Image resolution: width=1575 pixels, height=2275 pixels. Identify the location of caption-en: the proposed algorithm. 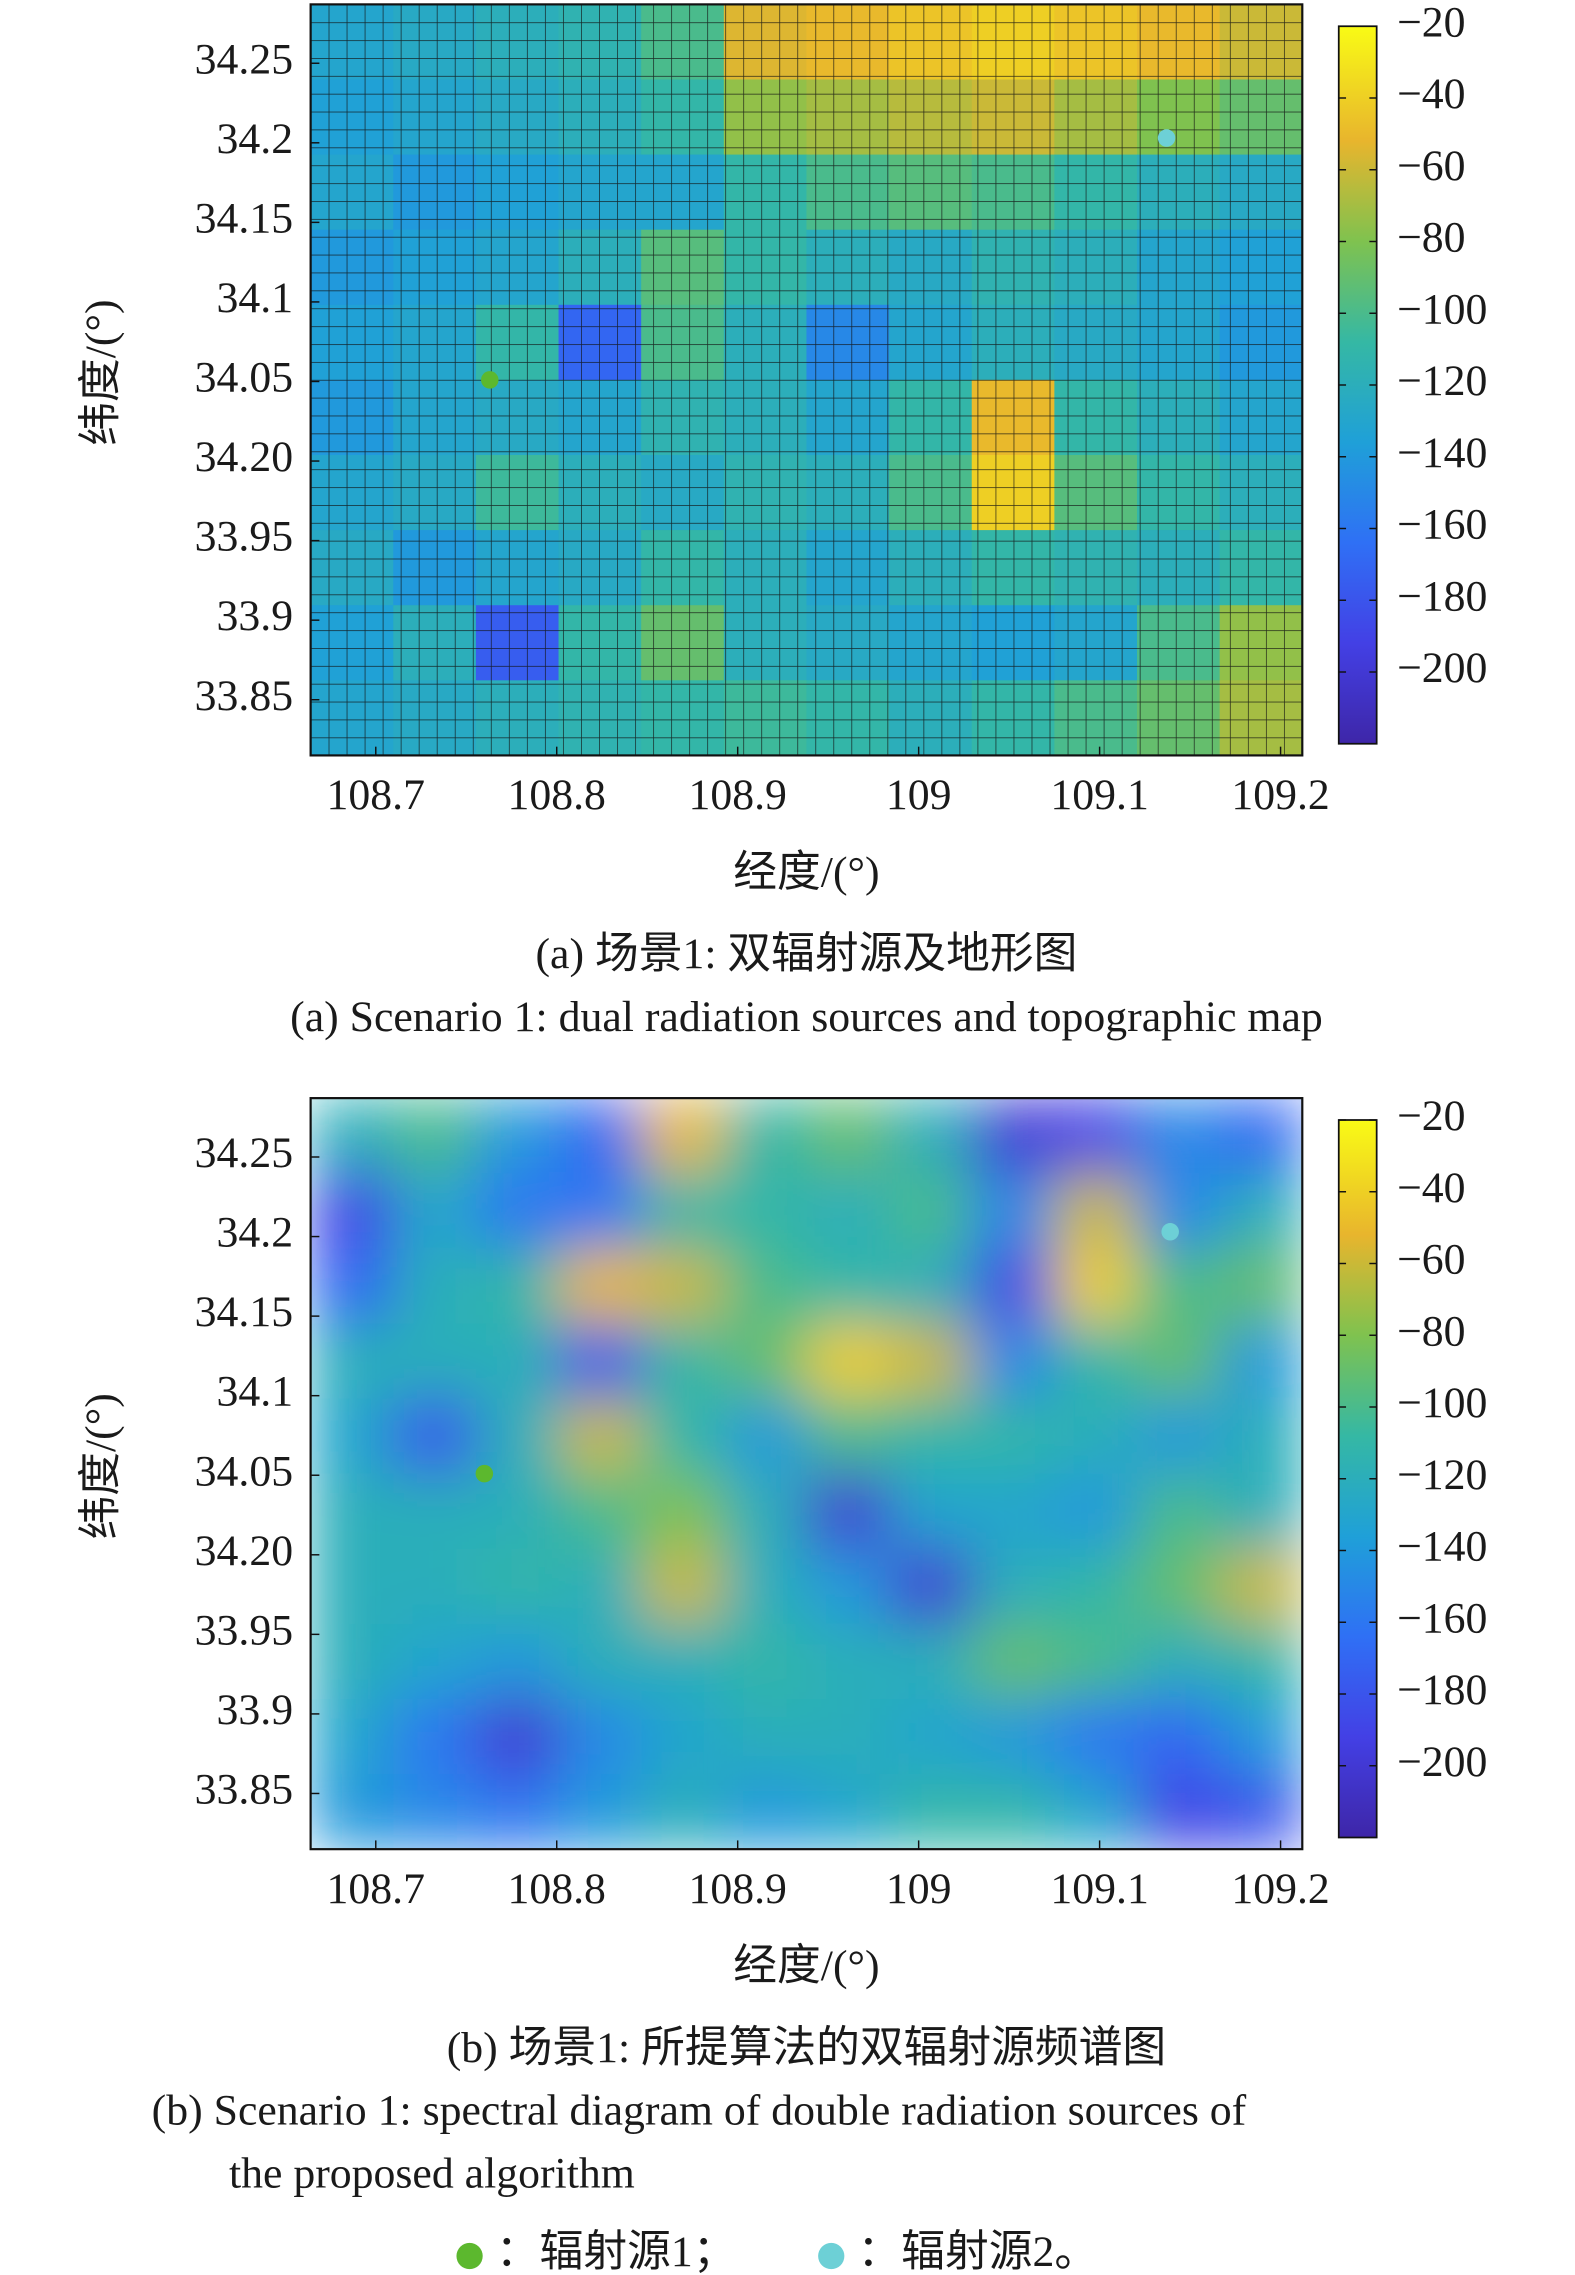
(432, 2173).